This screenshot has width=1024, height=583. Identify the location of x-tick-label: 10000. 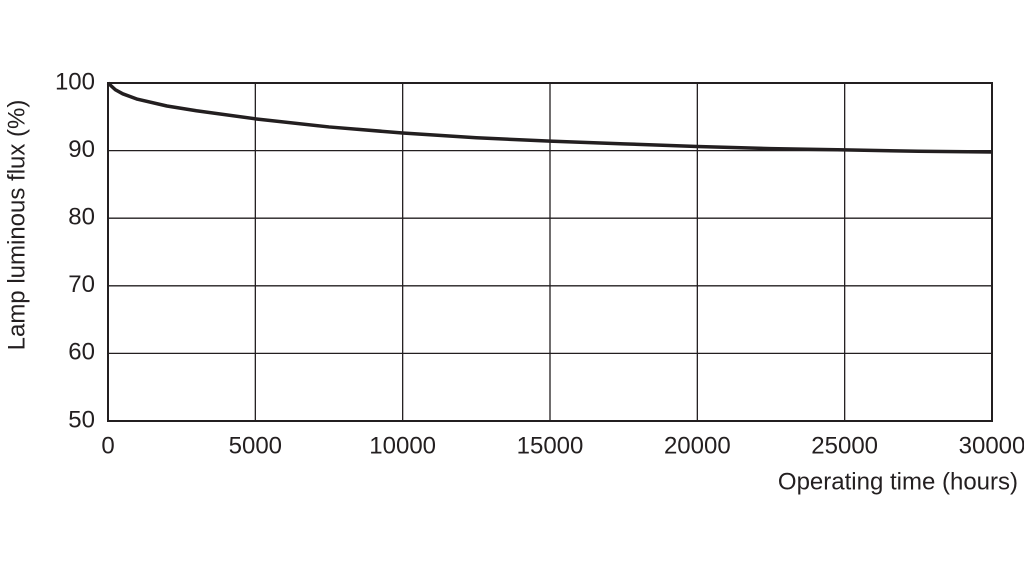
(402, 445).